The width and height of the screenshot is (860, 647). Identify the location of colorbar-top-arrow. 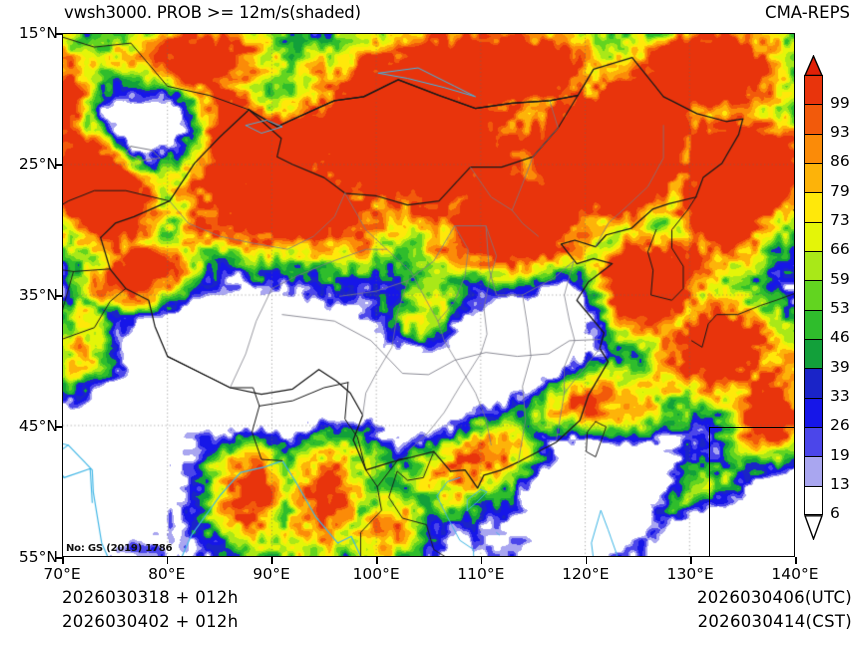
(813, 65).